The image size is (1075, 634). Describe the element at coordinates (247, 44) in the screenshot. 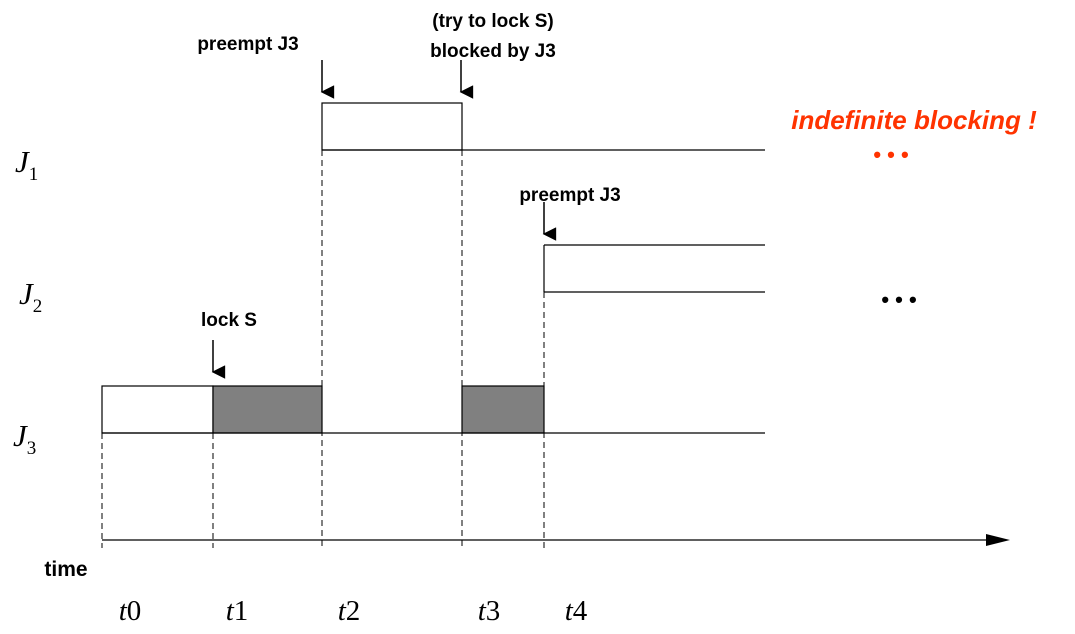

I see `label-preempt-j3-top: preempt J3` at that location.